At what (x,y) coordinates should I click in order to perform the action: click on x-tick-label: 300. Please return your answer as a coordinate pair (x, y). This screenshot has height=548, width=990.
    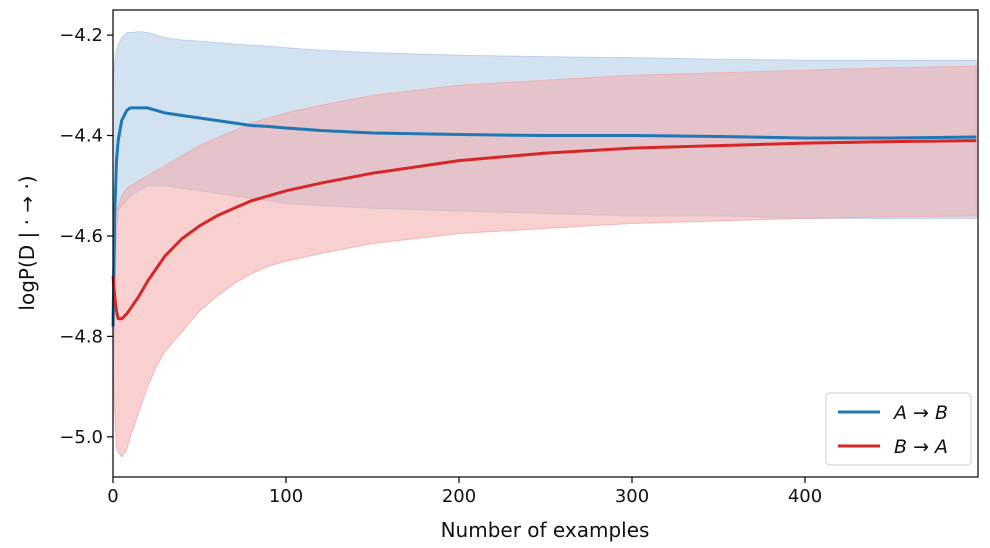
    Looking at the image, I should click on (632, 496).